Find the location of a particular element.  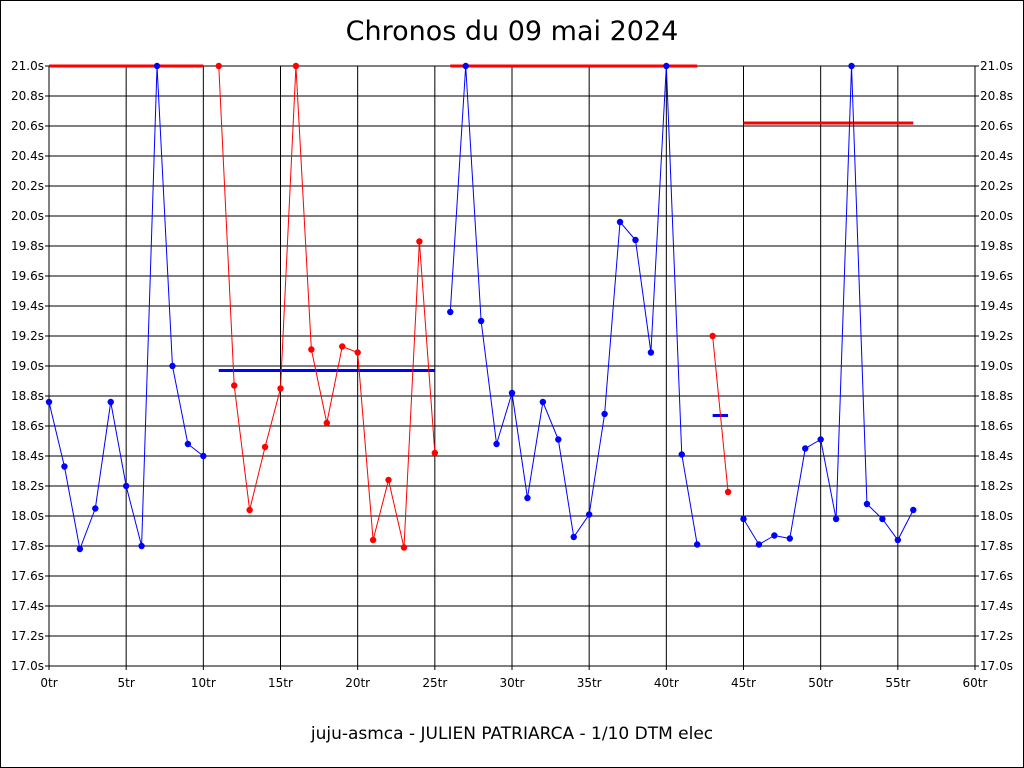

y-tick-label-right: 17.6s is located at coordinates (996, 576).